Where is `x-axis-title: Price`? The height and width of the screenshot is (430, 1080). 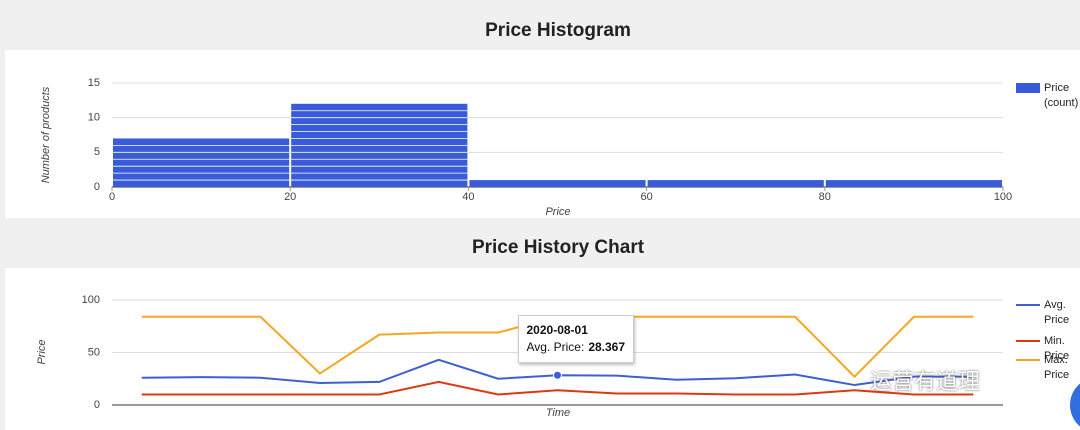 x-axis-title: Price is located at coordinates (557, 212).